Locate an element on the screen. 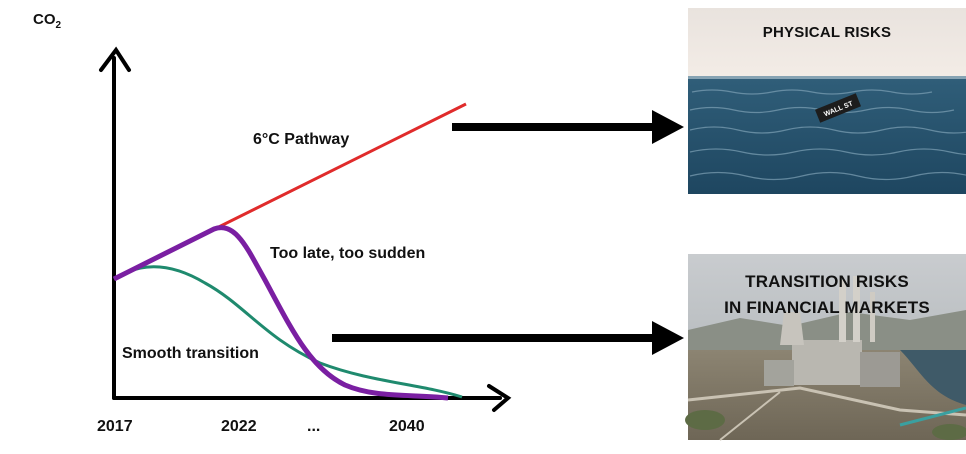  pathway-6c-label: 6°C Pathway is located at coordinates (301, 139).